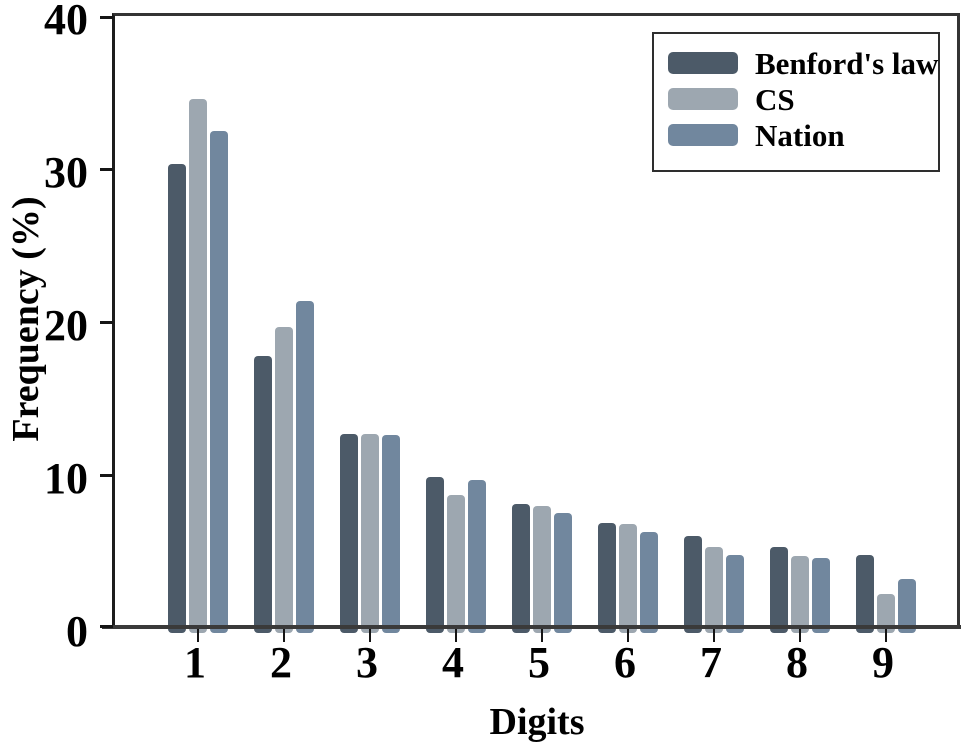  Describe the element at coordinates (775, 99) in the screenshot. I see `legend-label: CS` at that location.